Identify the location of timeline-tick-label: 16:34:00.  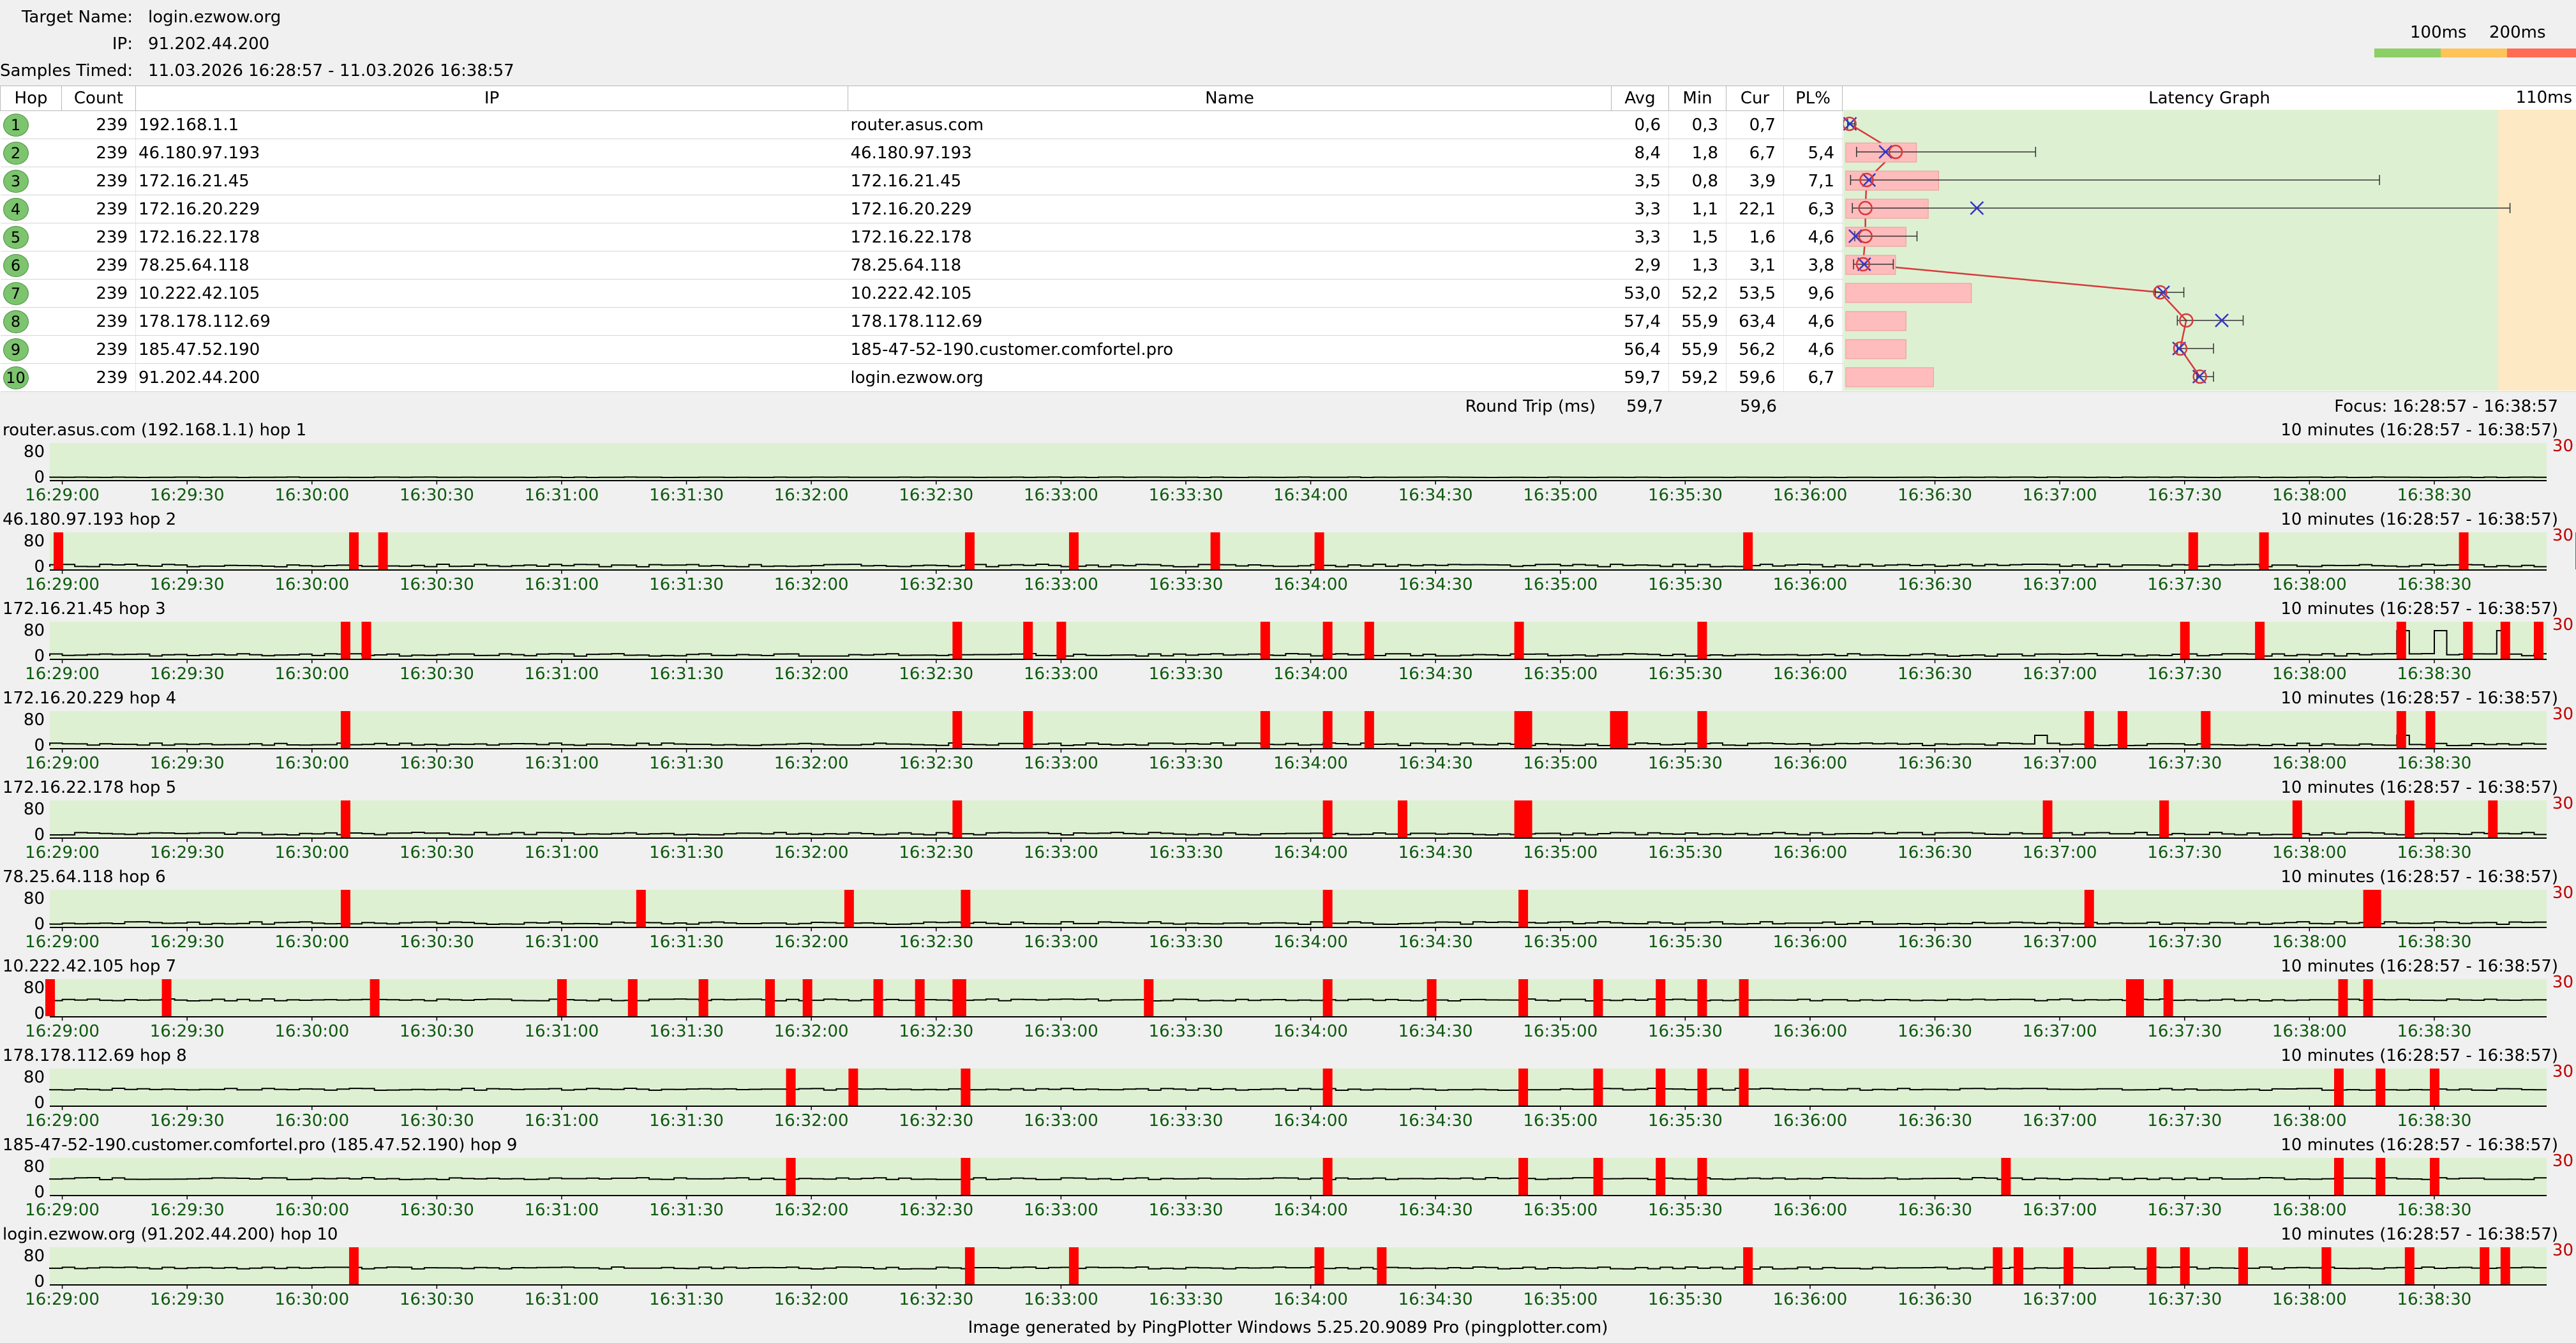
(1310, 942).